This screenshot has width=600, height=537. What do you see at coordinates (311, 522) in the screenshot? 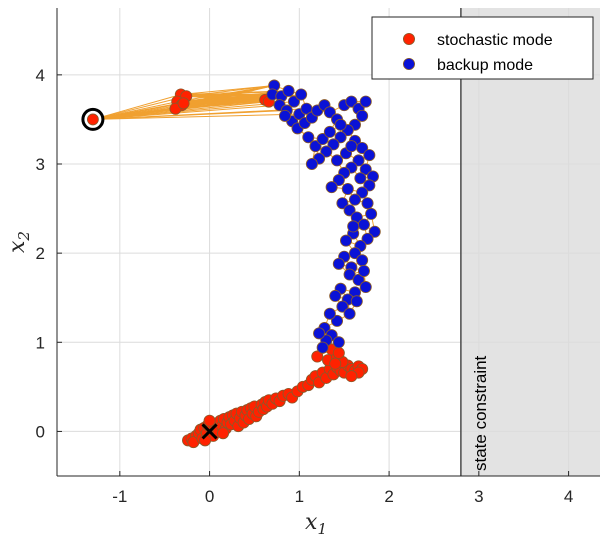
I see `x-axis-label-main: x` at bounding box center [311, 522].